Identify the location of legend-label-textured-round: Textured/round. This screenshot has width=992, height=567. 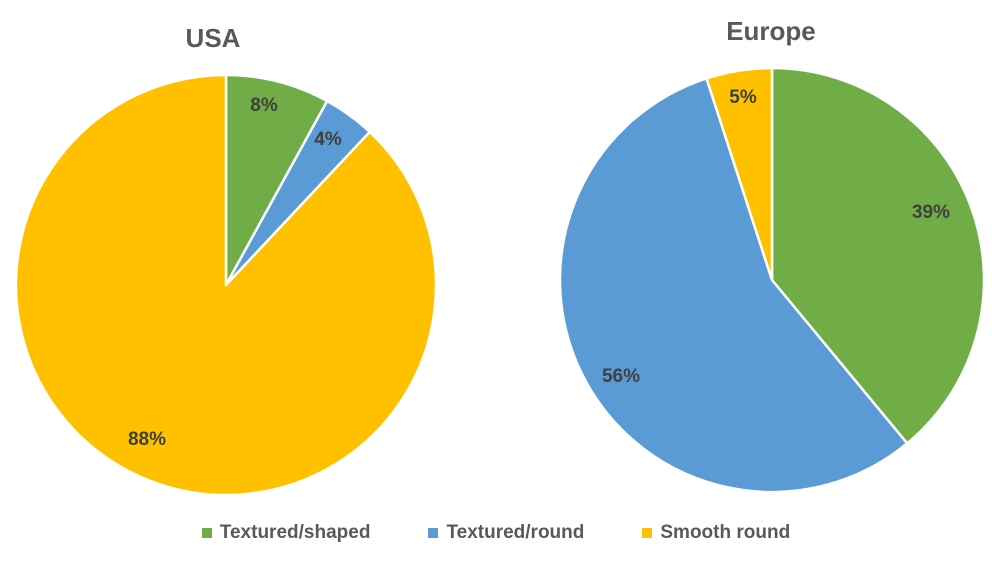
(515, 532).